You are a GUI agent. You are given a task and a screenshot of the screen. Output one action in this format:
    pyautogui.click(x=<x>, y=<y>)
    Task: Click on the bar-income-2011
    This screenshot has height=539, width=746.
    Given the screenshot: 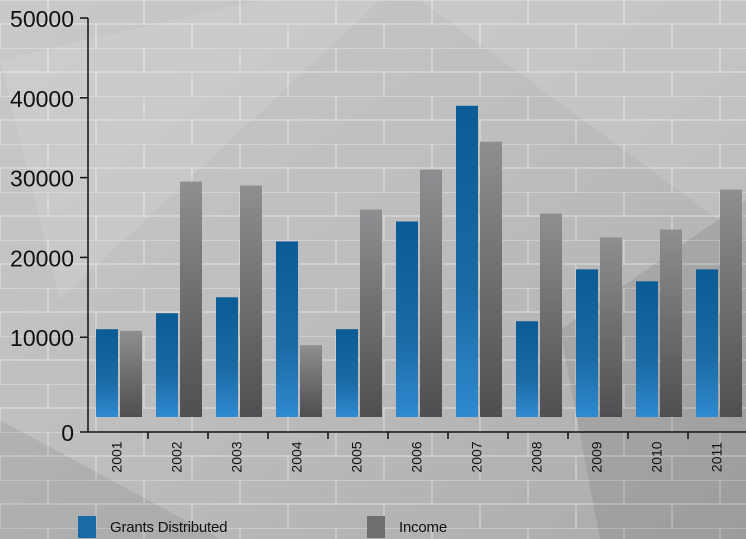 What is the action you would take?
    pyautogui.click(x=731, y=303)
    